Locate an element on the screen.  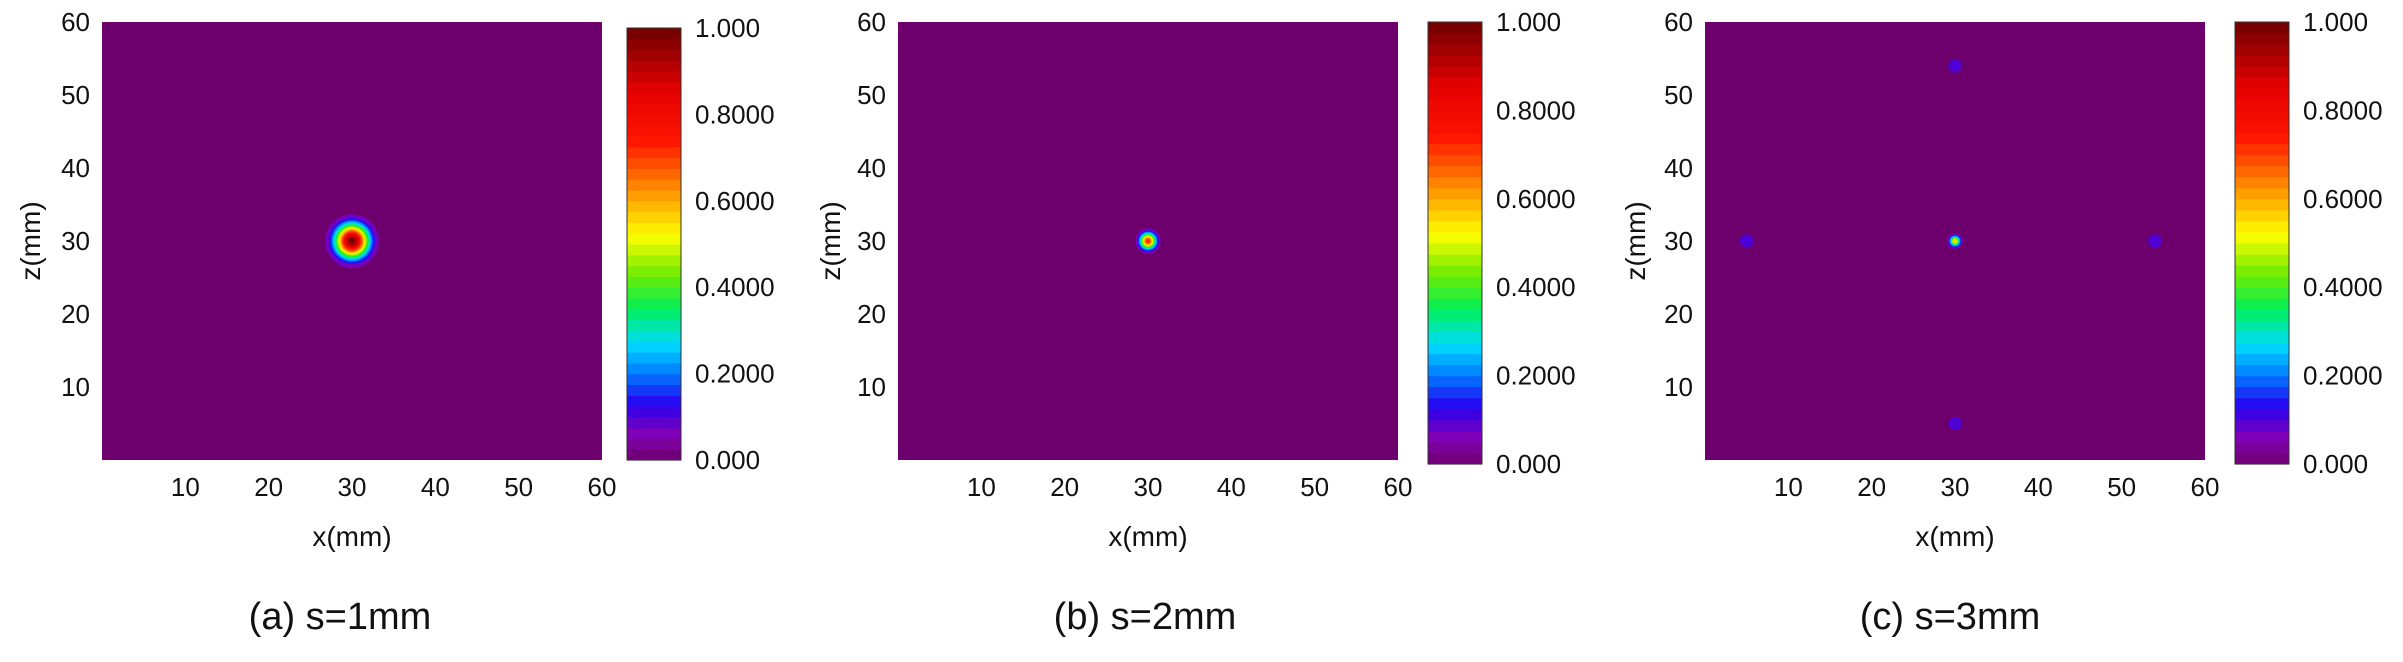
y-tick-label: 60 is located at coordinates (871, 22).